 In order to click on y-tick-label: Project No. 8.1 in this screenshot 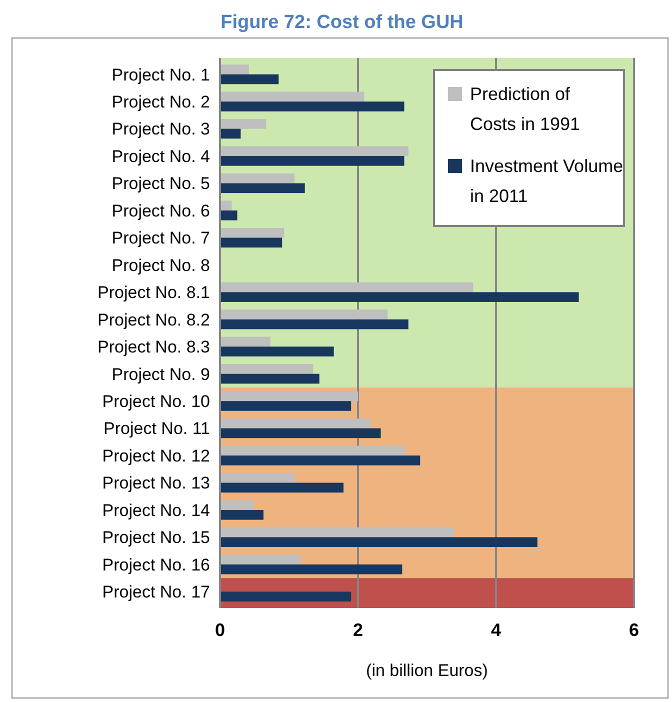, I will do `click(154, 292)`.